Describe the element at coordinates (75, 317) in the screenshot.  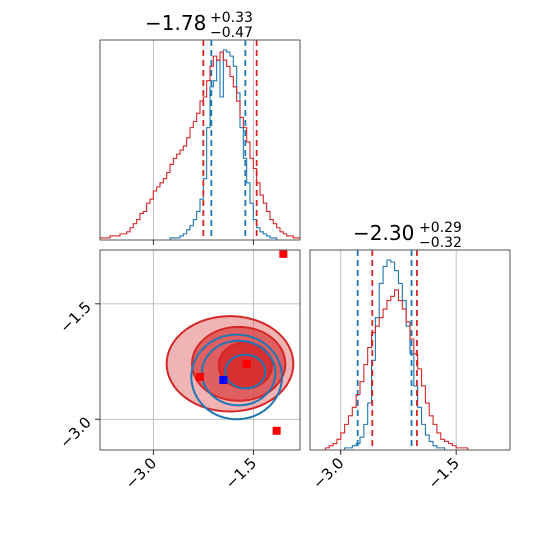
I see `joint-ytick-label-1: −1.5` at that location.